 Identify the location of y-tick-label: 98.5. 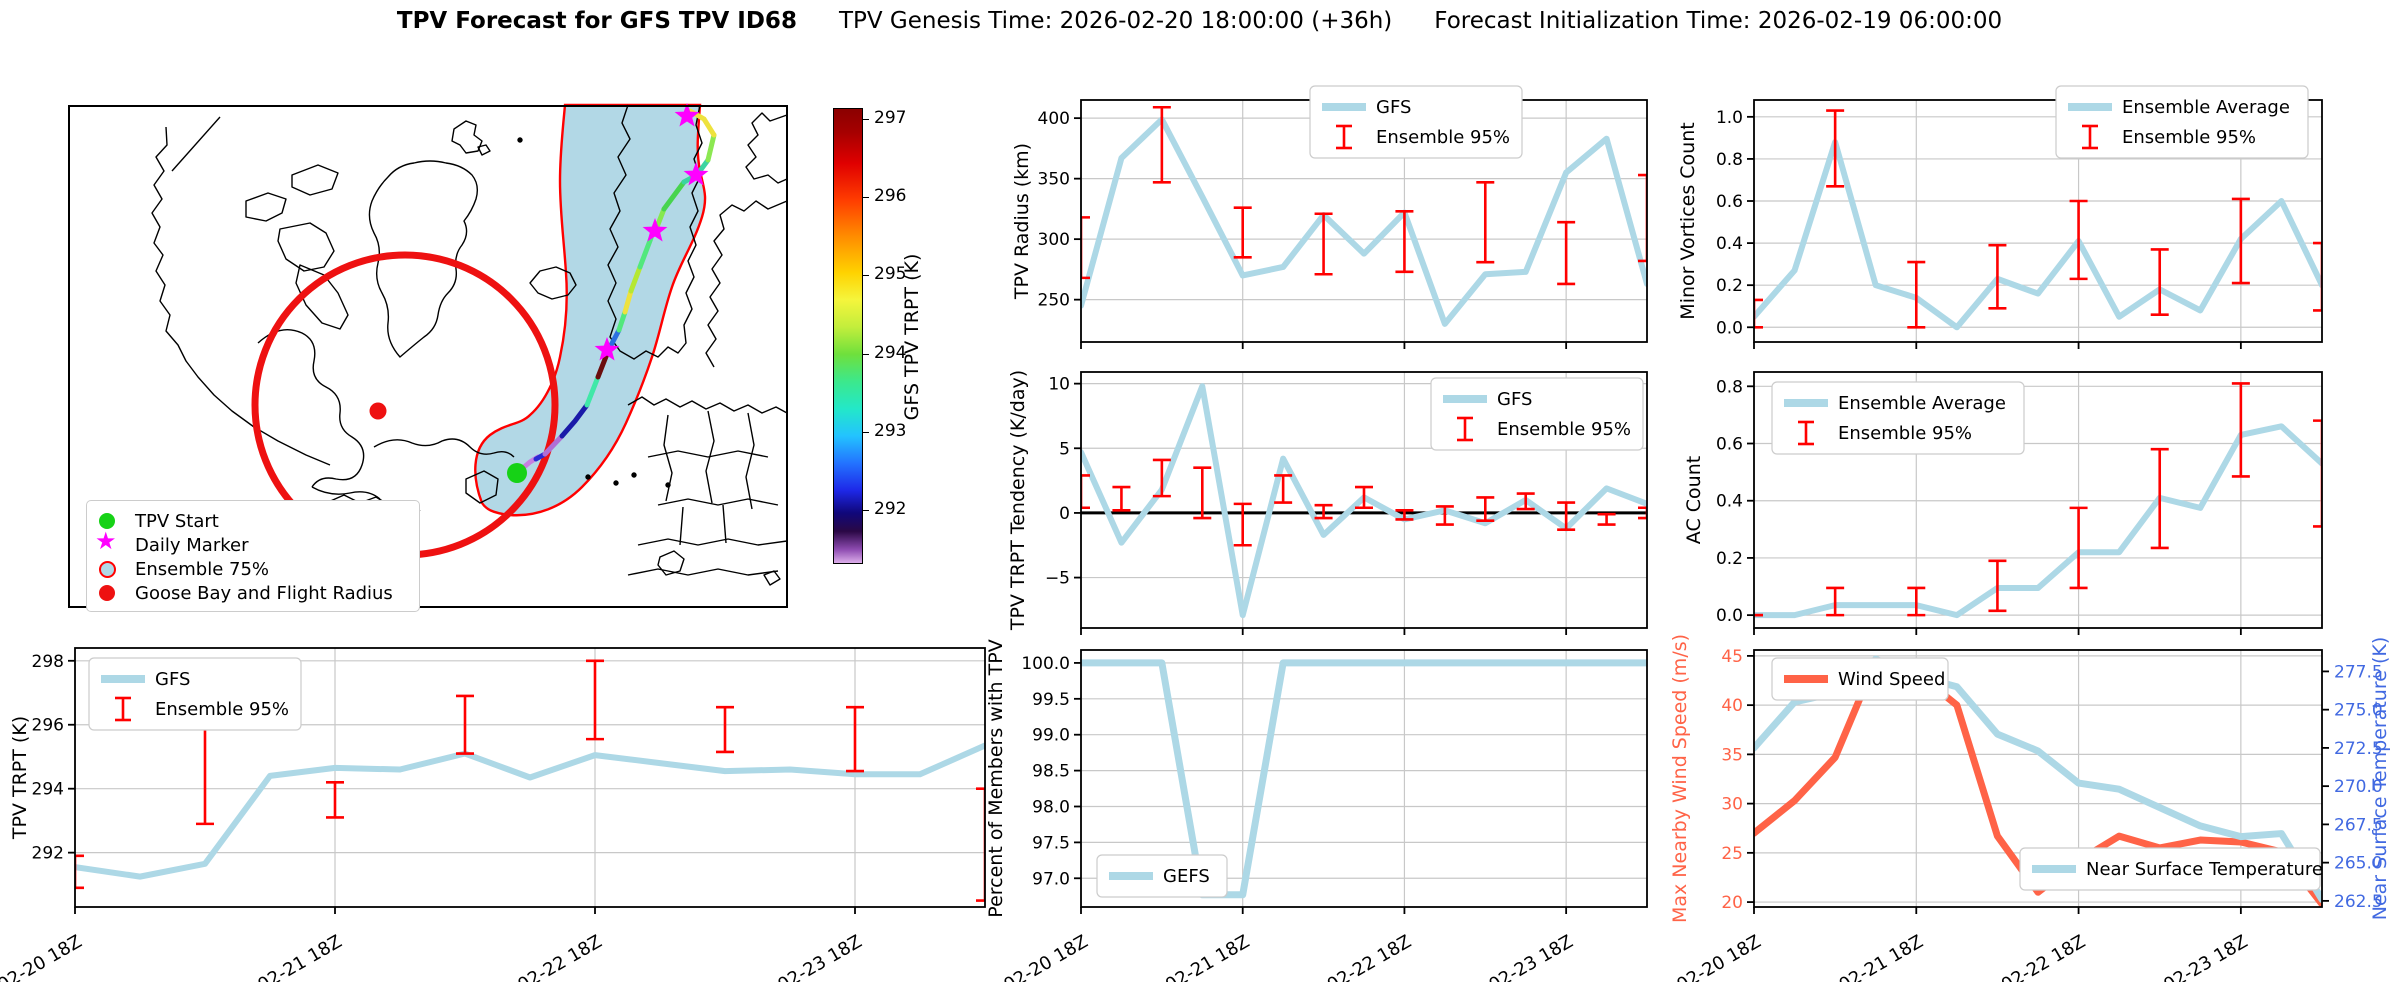
(1051, 772).